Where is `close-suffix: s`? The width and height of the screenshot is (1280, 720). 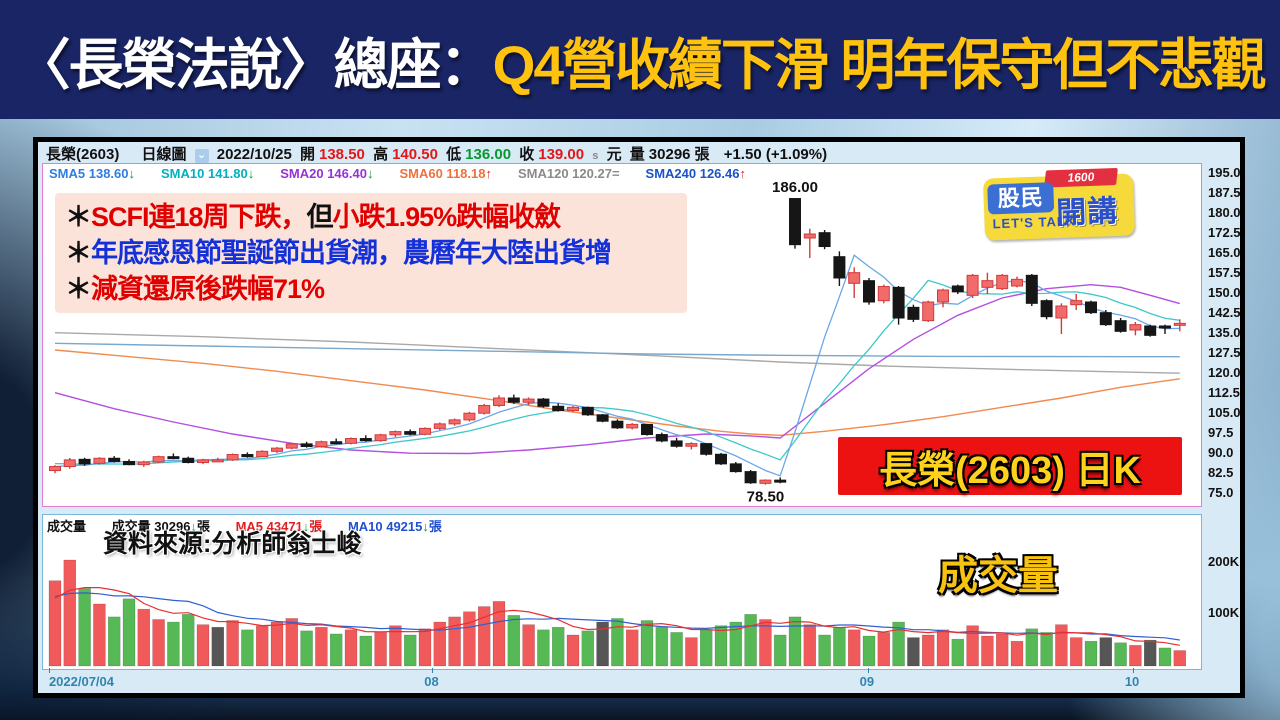
close-suffix: s is located at coordinates (595, 156).